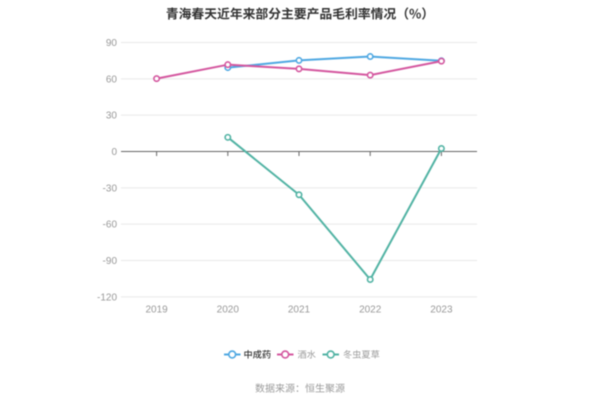 This screenshot has height=410, width=600. What do you see at coordinates (441, 310) in the screenshot?
I see `svg-text: 2023` at bounding box center [441, 310].